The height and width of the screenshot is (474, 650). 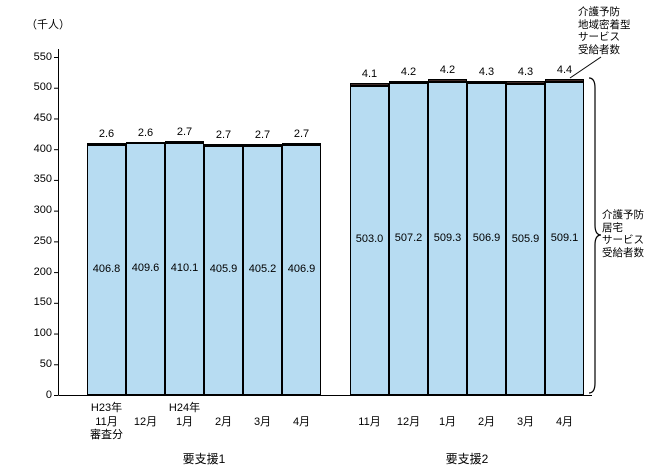 What do you see at coordinates (42, 210) in the screenshot?
I see `y-axis-tick-label: 300` at bounding box center [42, 210].